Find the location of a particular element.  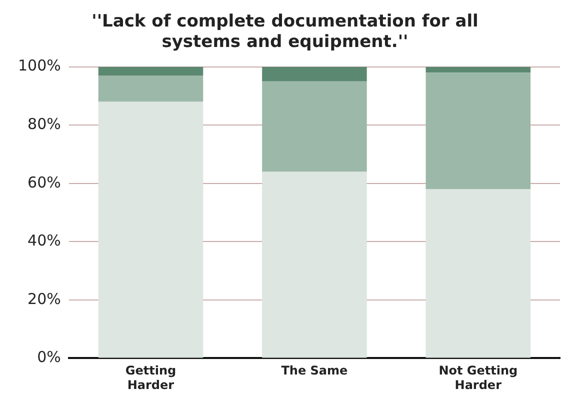

text: systems and equipment.'' is located at coordinates (285, 42).